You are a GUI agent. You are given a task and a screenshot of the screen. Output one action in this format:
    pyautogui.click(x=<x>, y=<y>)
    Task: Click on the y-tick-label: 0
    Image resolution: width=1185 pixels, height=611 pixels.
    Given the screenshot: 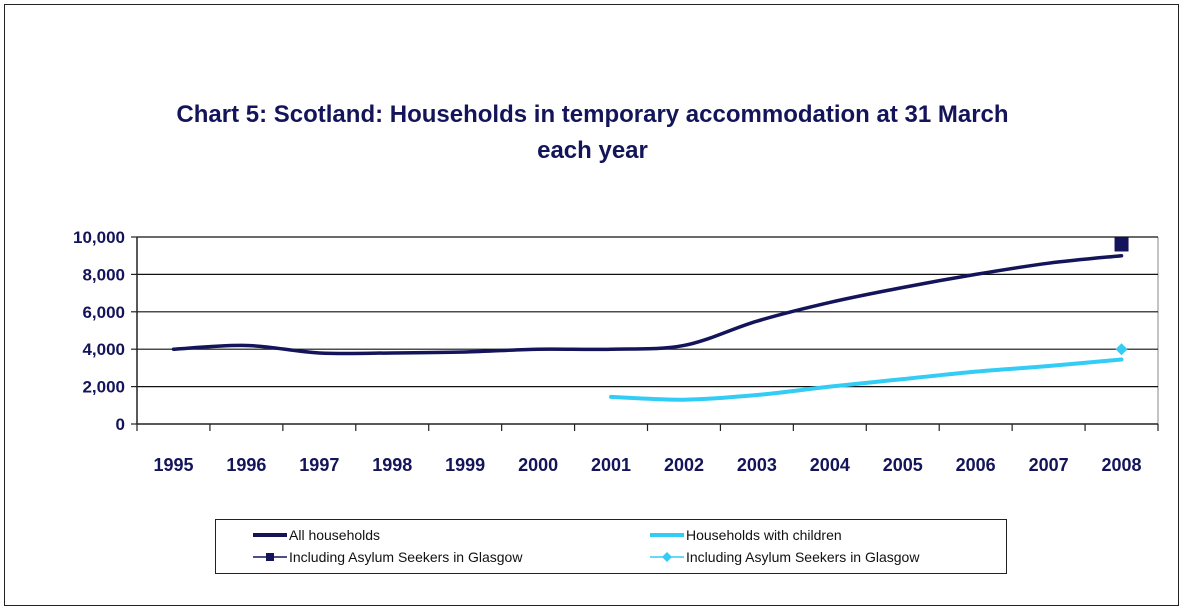 What is the action you would take?
    pyautogui.click(x=120, y=424)
    